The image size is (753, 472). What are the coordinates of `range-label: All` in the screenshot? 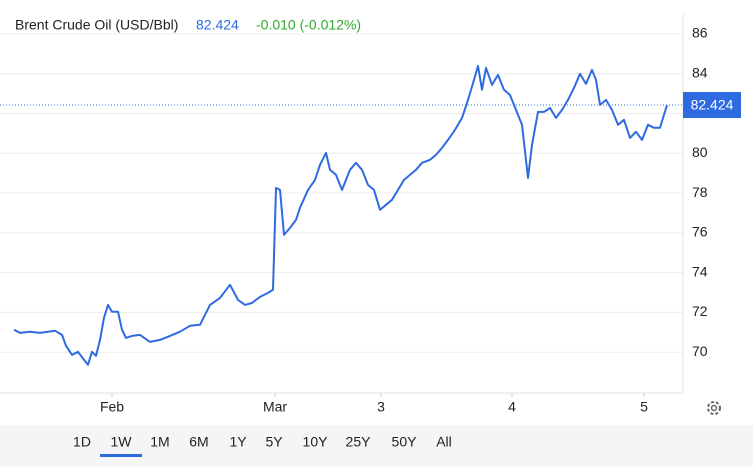 It's located at (444, 442).